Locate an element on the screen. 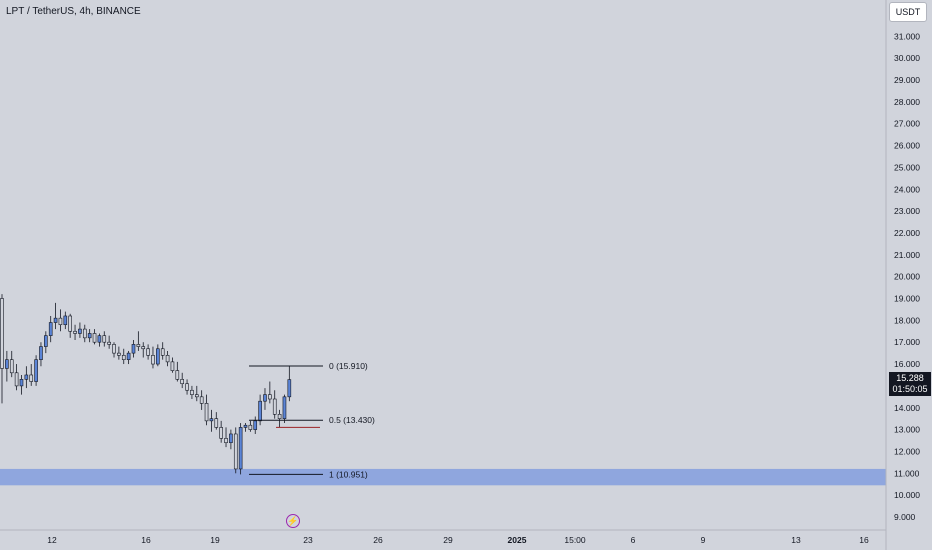  price-axis-tick: 9.000 is located at coordinates (905, 517).